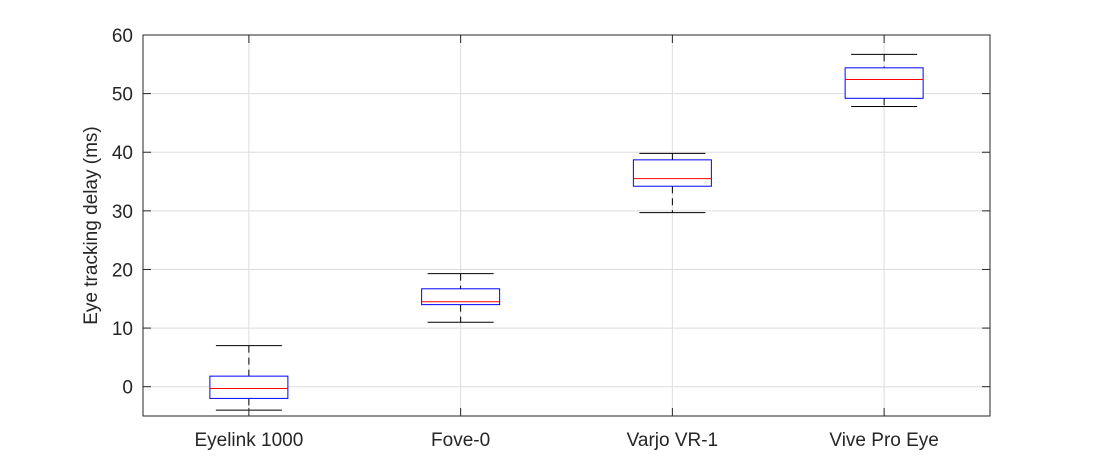 Image resolution: width=1094 pixels, height=469 pixels. What do you see at coordinates (122, 329) in the screenshot?
I see `y-tick-label: 10` at bounding box center [122, 329].